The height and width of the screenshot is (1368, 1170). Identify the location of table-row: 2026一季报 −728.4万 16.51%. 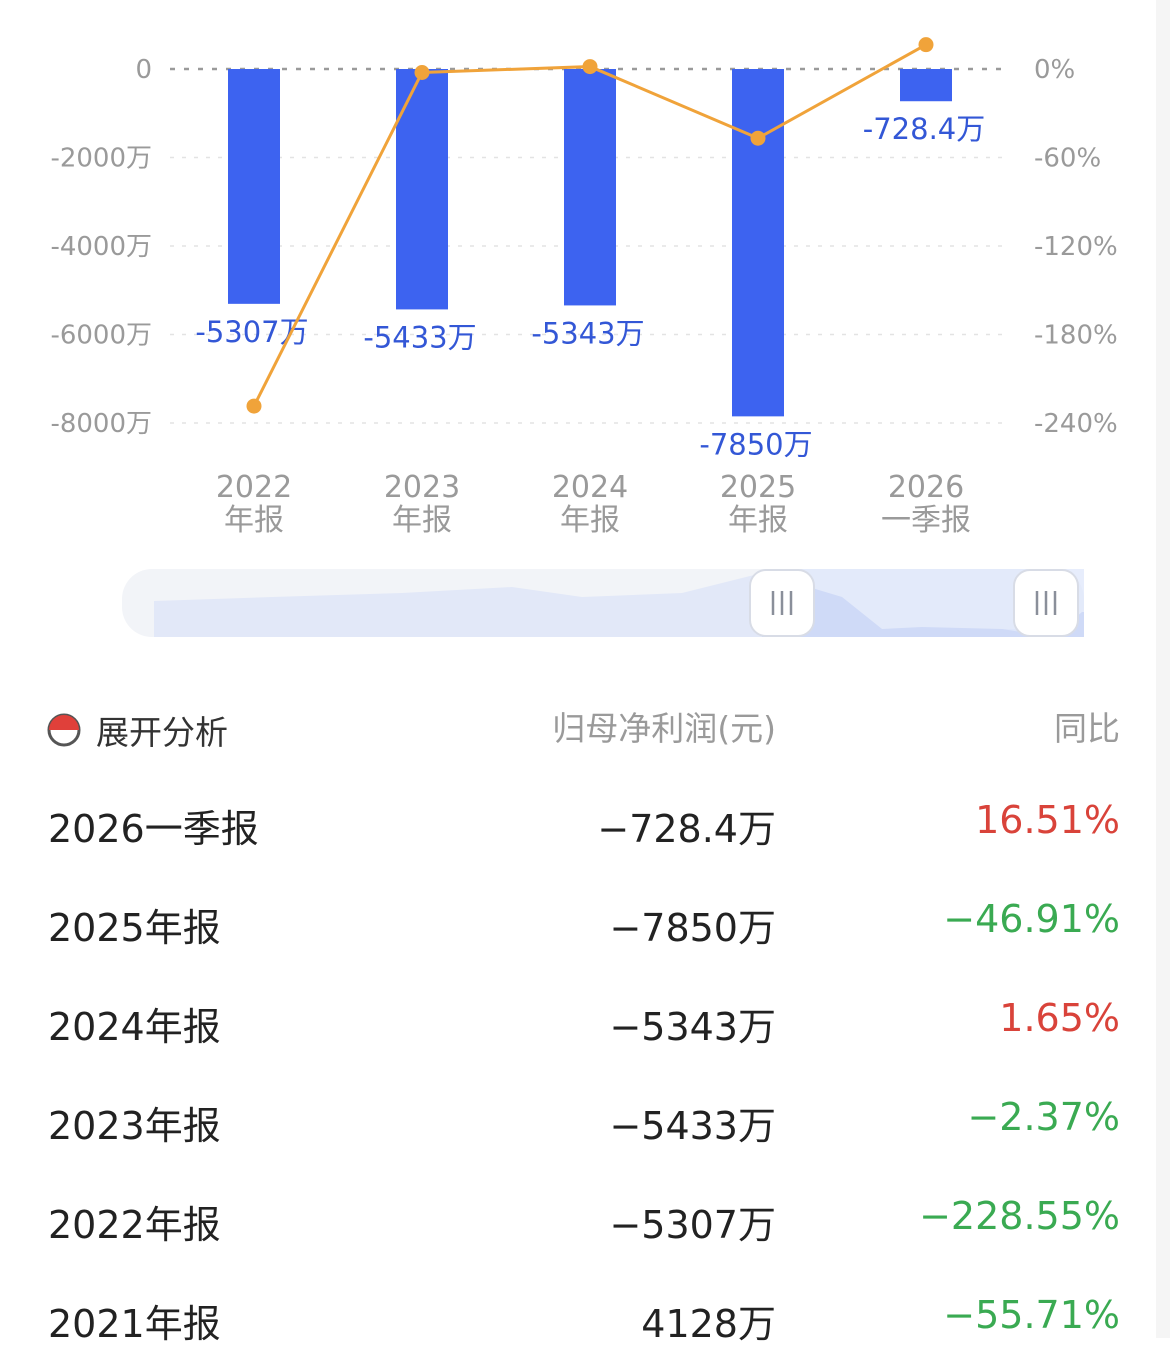
(585, 823).